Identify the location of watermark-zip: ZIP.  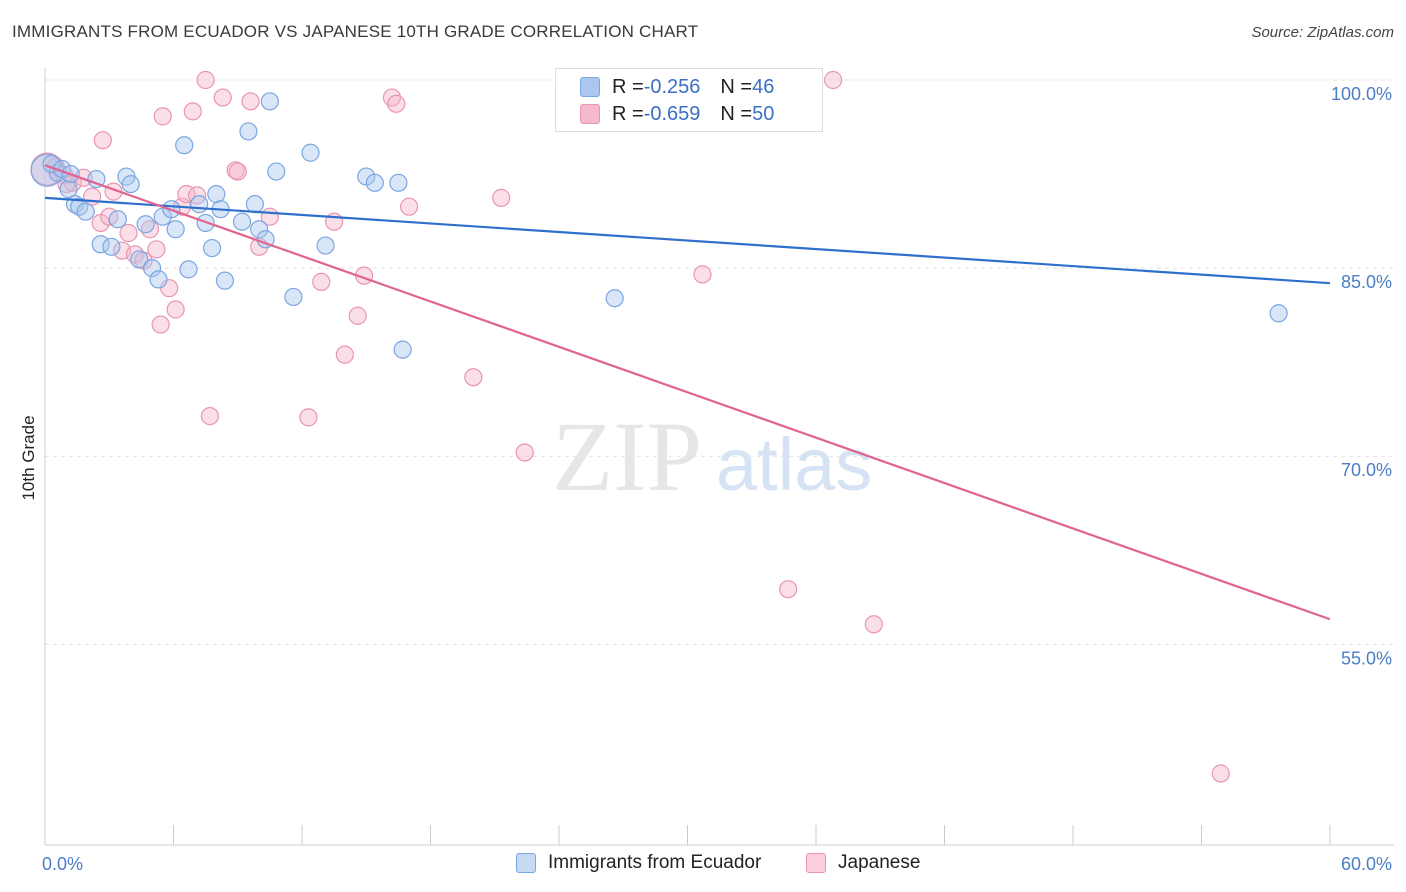
(627, 456).